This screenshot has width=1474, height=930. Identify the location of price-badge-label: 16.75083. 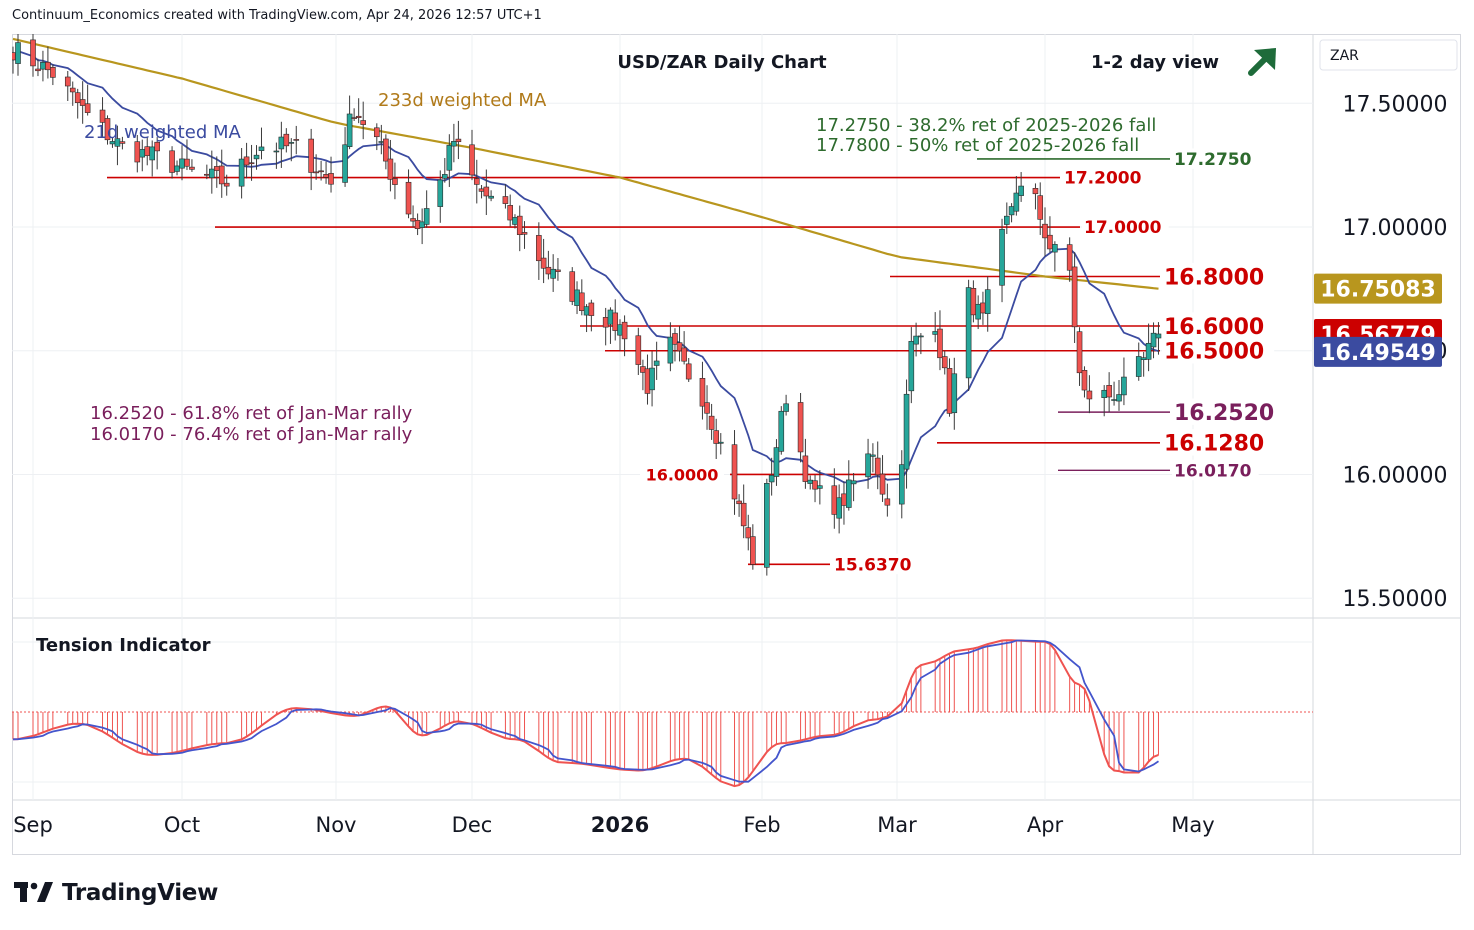
(1378, 290).